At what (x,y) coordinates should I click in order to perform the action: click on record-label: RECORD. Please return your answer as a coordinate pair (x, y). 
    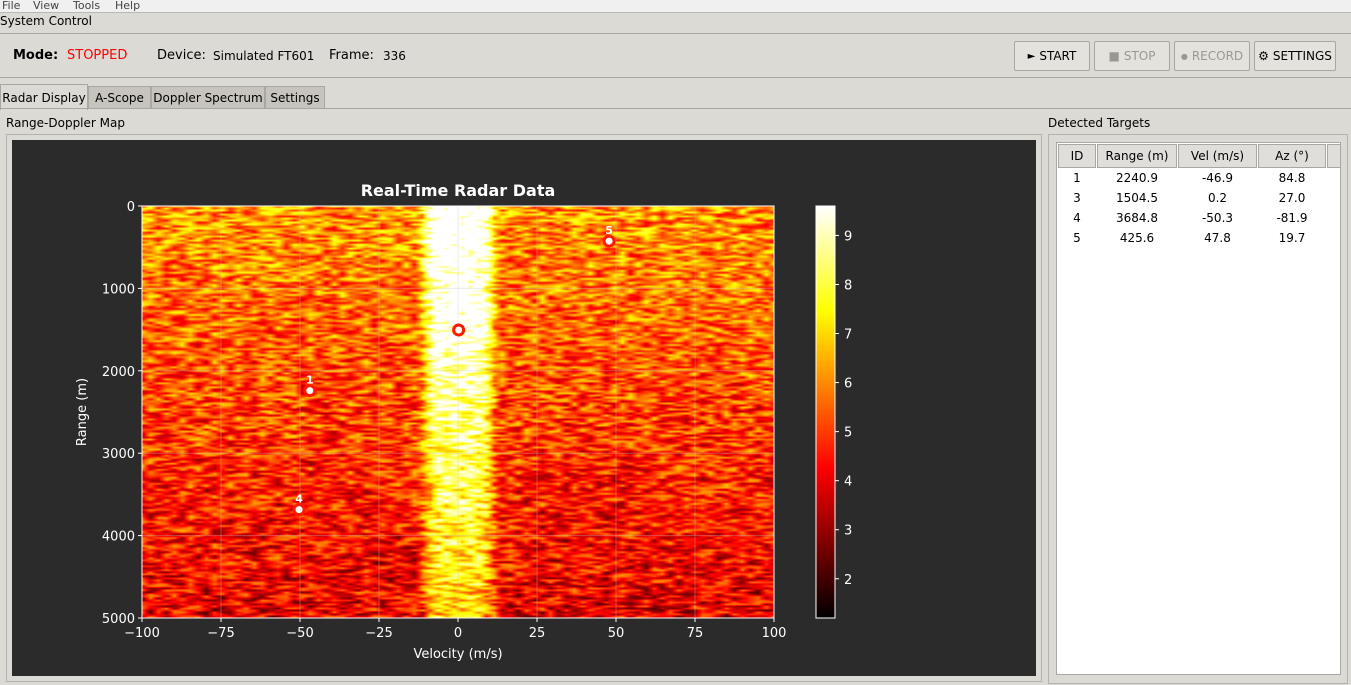
    Looking at the image, I should click on (1217, 56).